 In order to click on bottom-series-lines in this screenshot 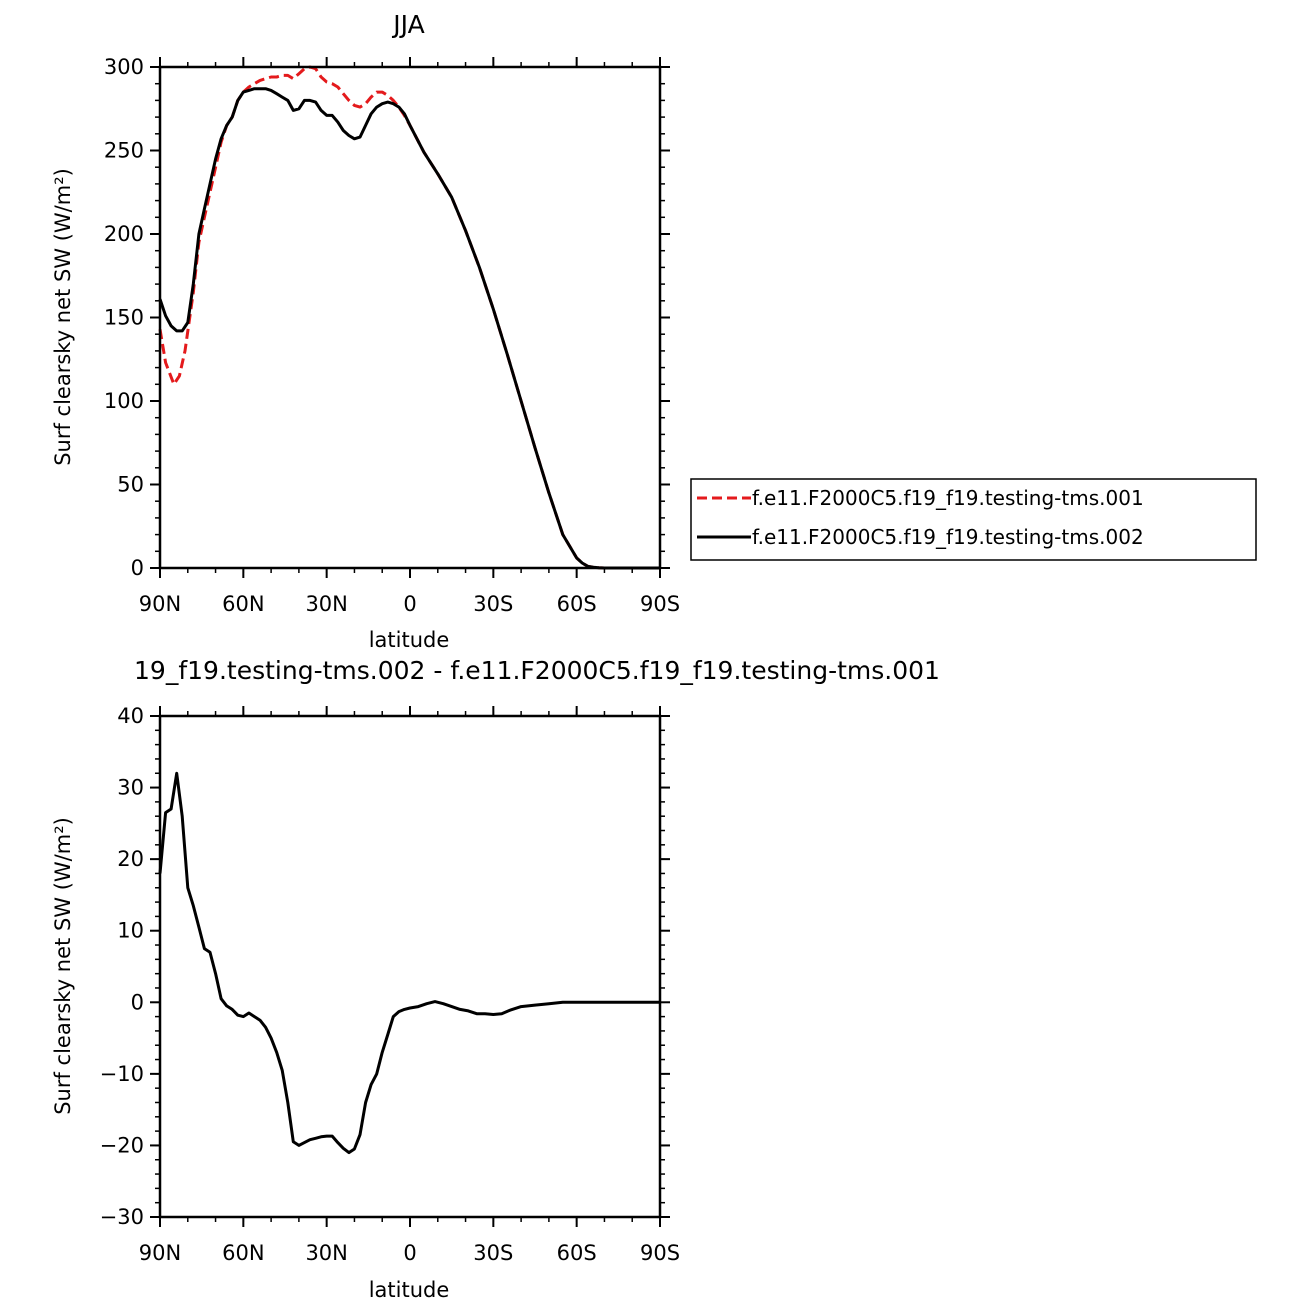, I will do `click(409, 963)`.